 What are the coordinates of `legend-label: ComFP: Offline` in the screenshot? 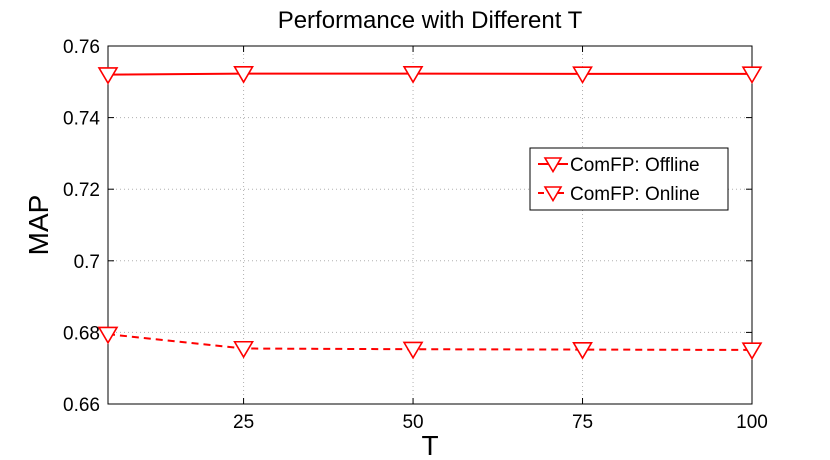 It's located at (635, 165).